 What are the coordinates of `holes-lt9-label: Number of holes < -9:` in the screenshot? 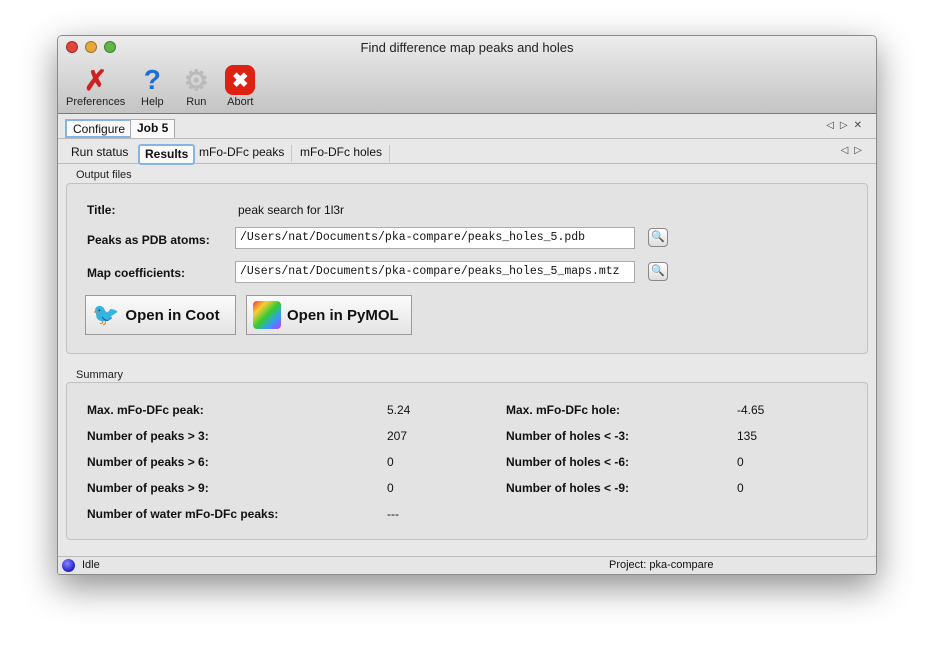 It's located at (568, 488).